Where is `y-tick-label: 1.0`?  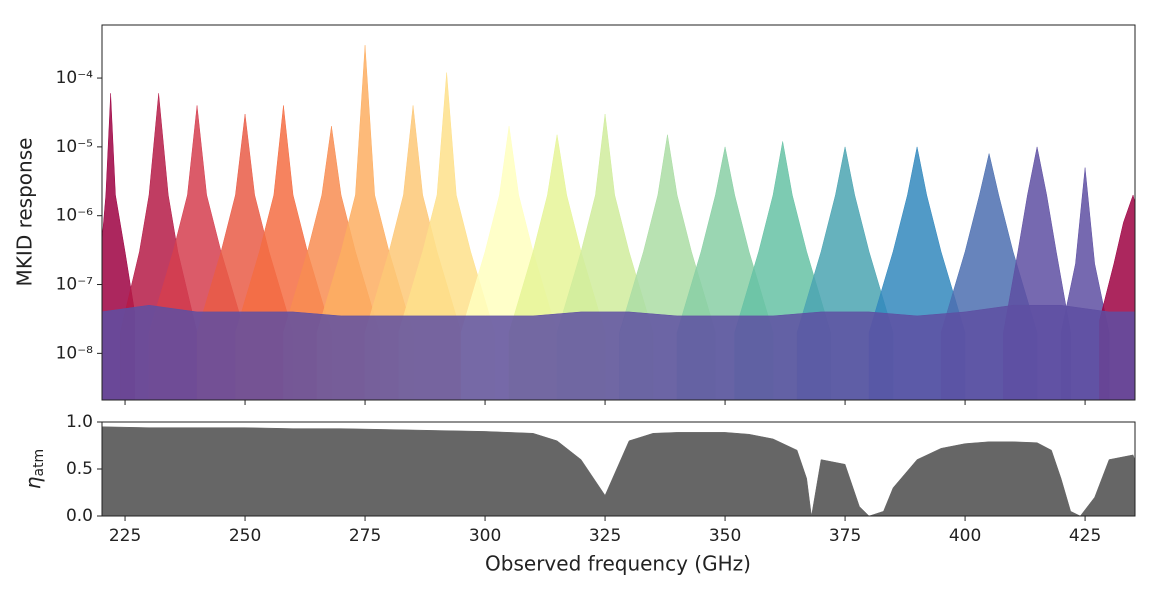 y-tick-label: 1.0 is located at coordinates (79, 422).